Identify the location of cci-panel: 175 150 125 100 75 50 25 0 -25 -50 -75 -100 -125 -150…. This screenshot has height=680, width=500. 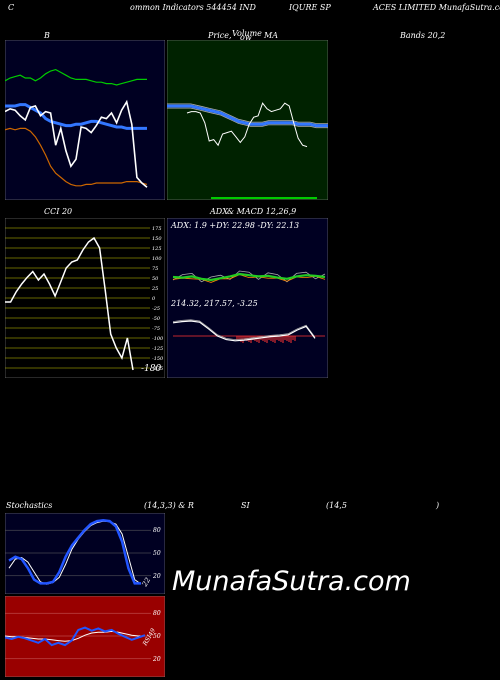
(85, 298).